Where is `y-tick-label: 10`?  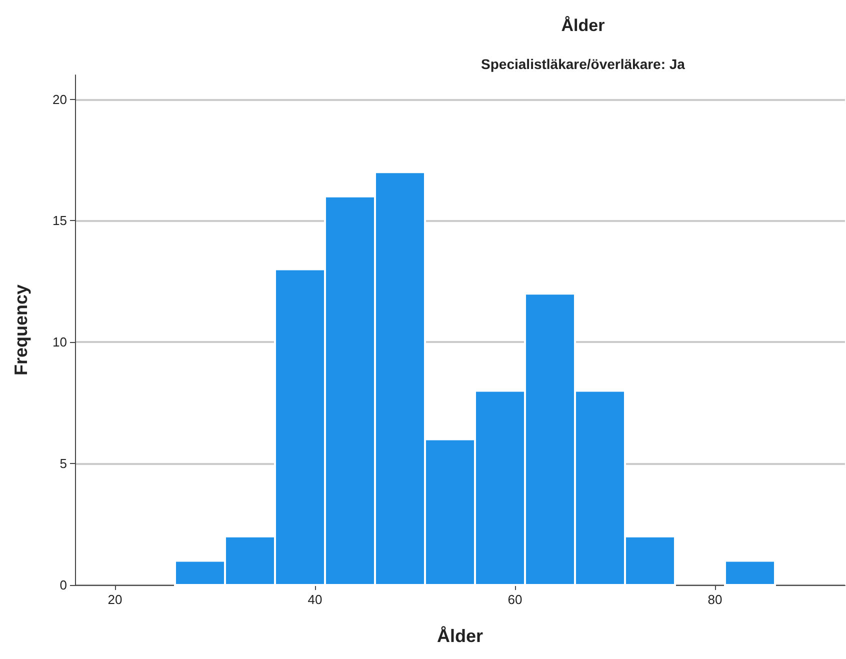
y-tick-label: 10 is located at coordinates (59, 342).